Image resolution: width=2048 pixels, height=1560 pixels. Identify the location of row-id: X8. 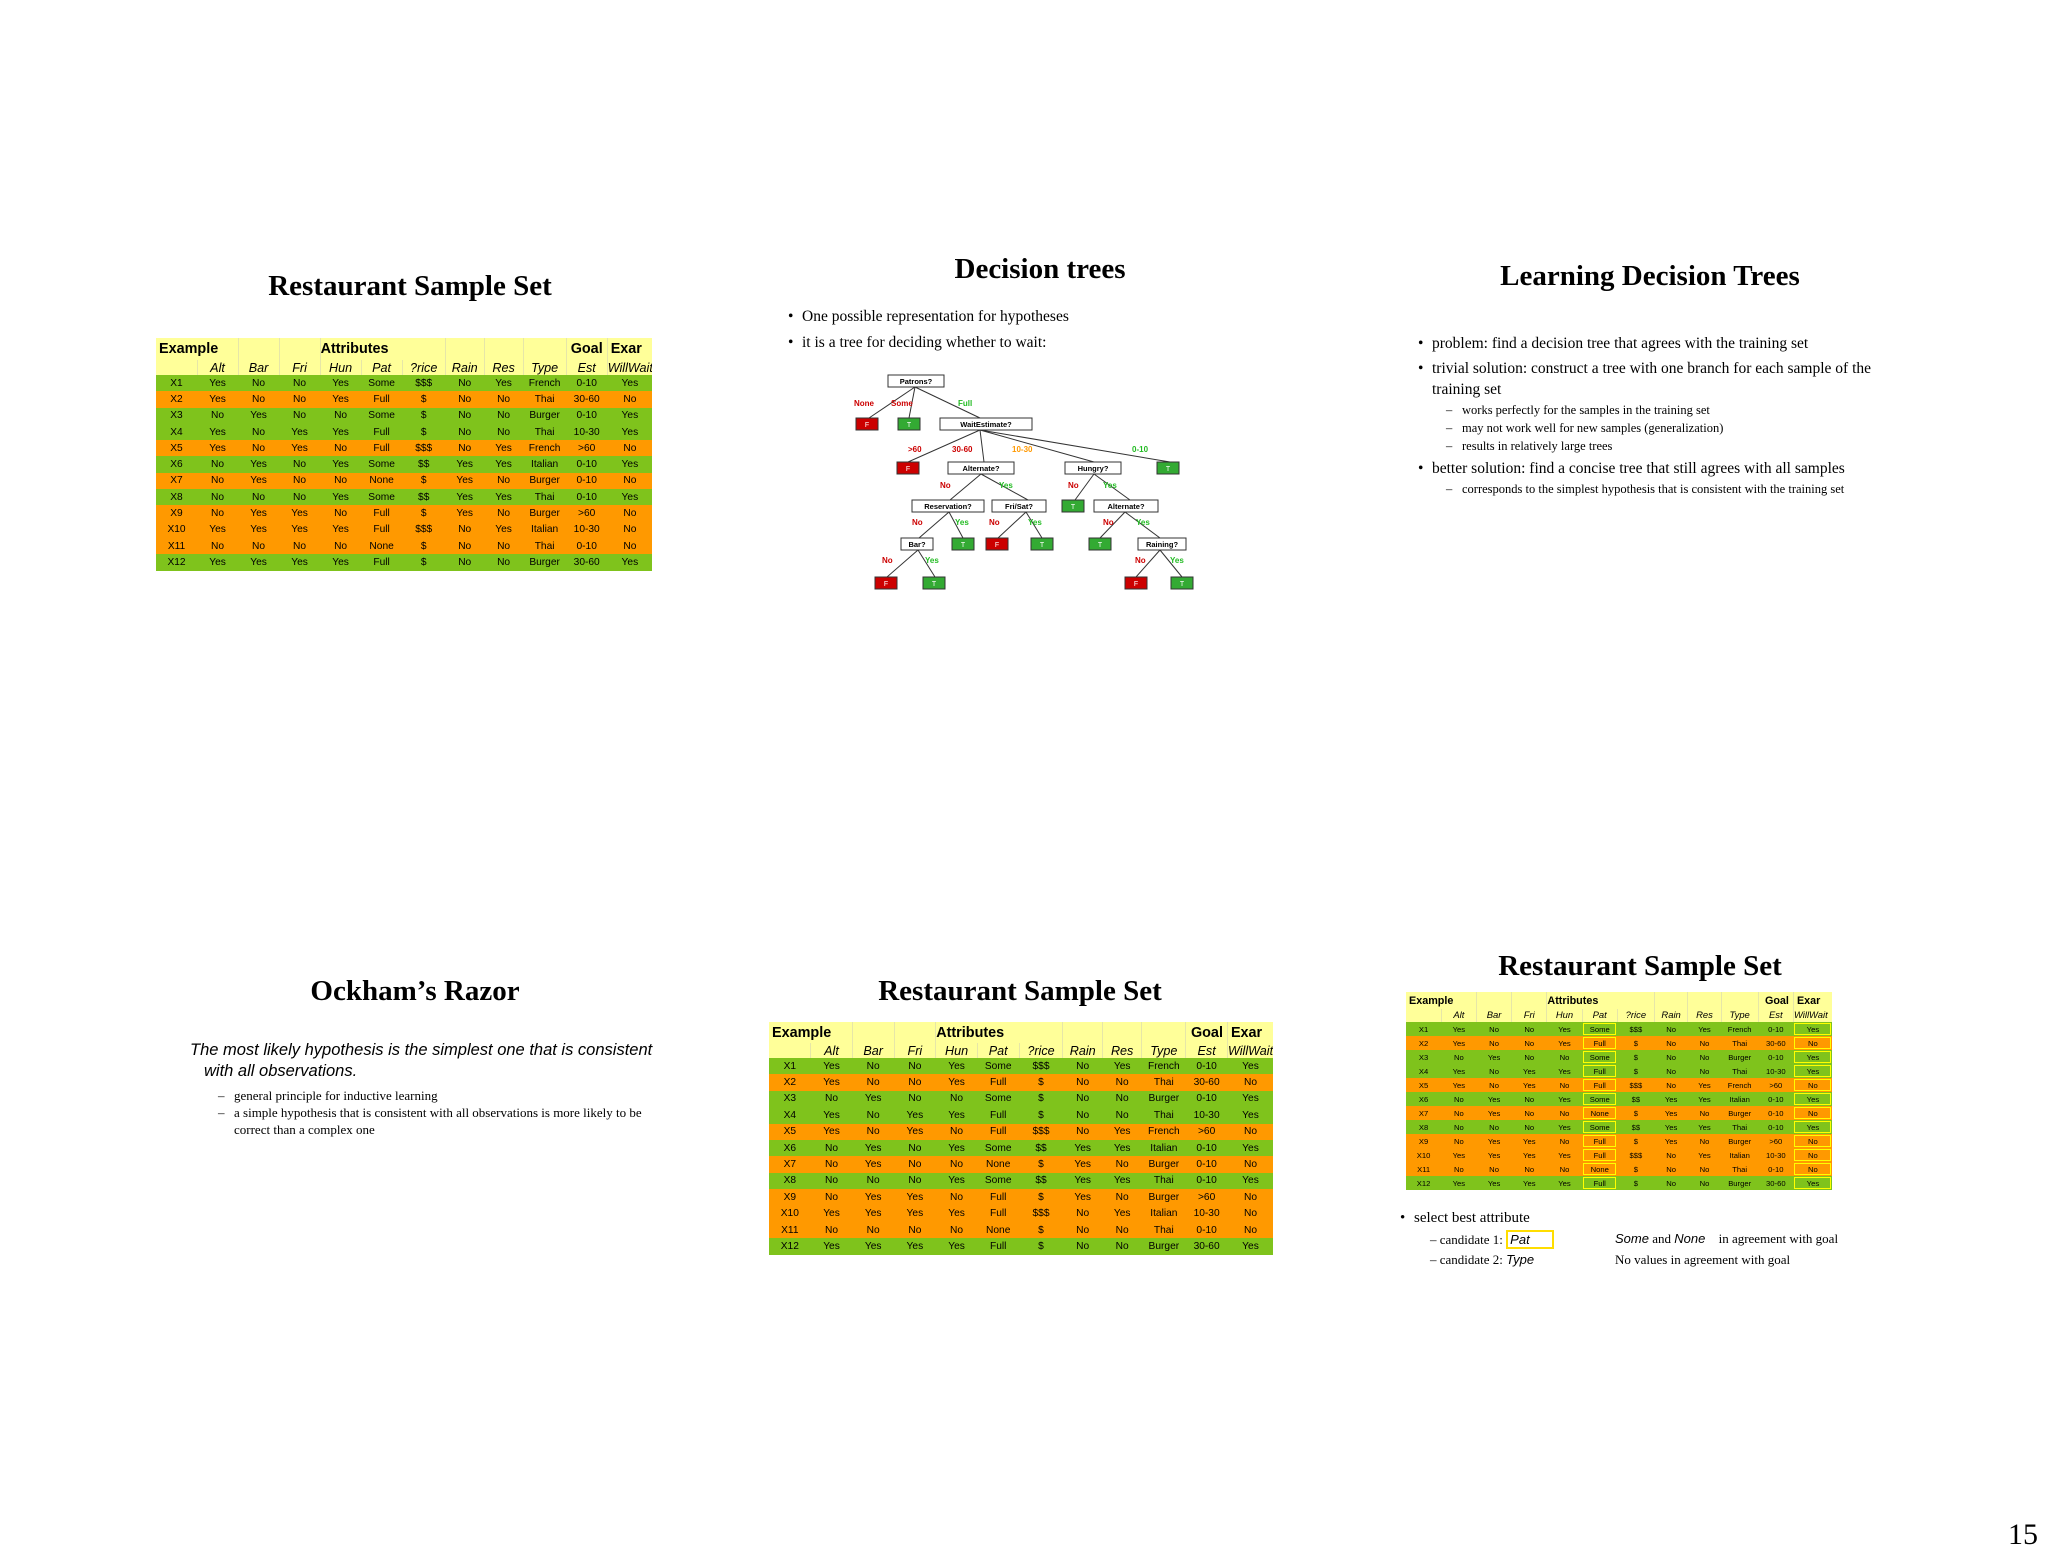
(1424, 1127).